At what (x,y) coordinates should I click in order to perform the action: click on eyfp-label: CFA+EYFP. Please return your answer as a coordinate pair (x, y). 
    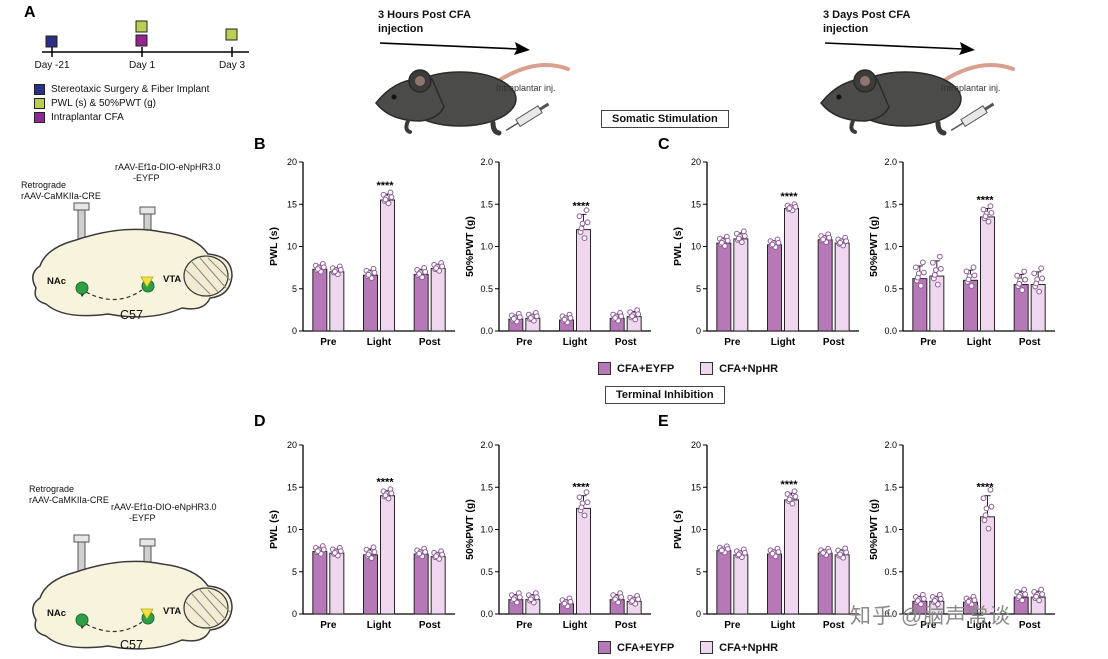
    Looking at the image, I should click on (646, 368).